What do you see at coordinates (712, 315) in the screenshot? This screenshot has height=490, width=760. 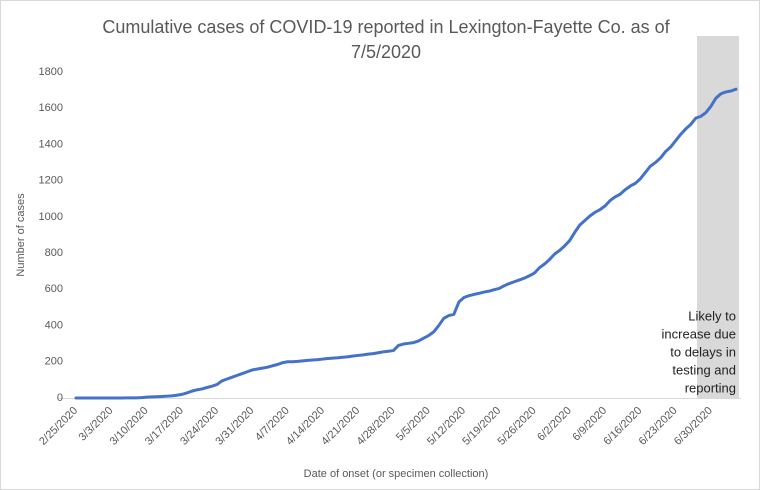 I see `annotation-line: Likely to` at bounding box center [712, 315].